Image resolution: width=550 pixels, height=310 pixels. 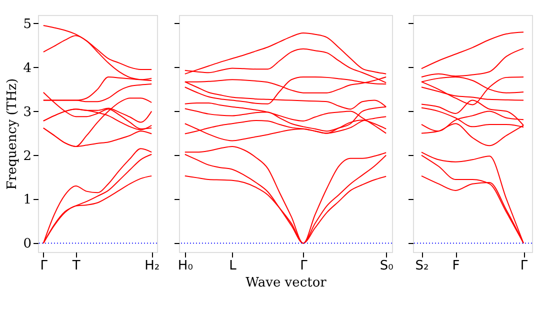 I want to click on y-tick-label: 2, so click(x=27, y=156).